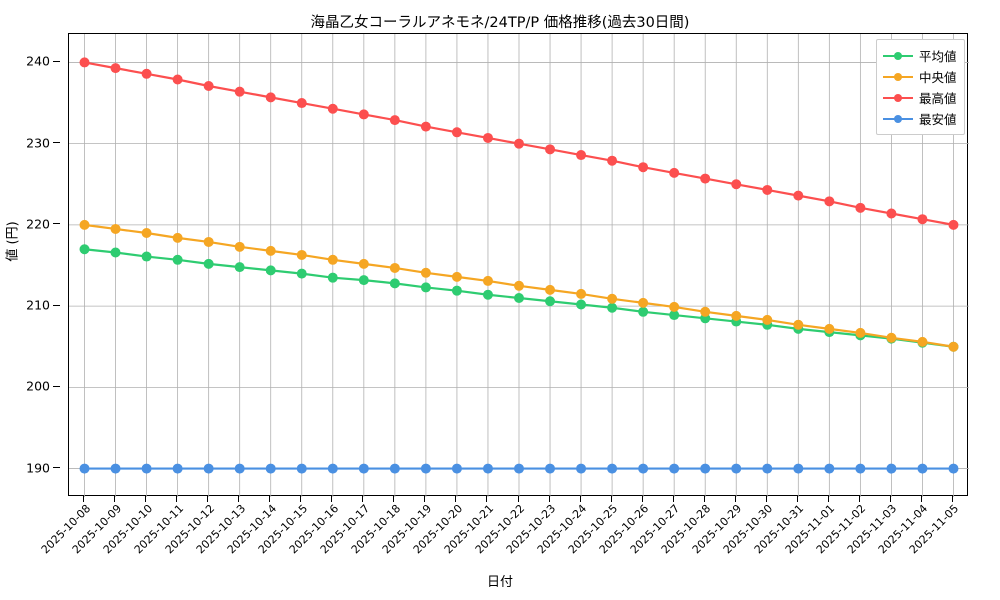 The width and height of the screenshot is (1000, 600). Describe the element at coordinates (938, 119) in the screenshot. I see `legend-label: 最安値` at that location.